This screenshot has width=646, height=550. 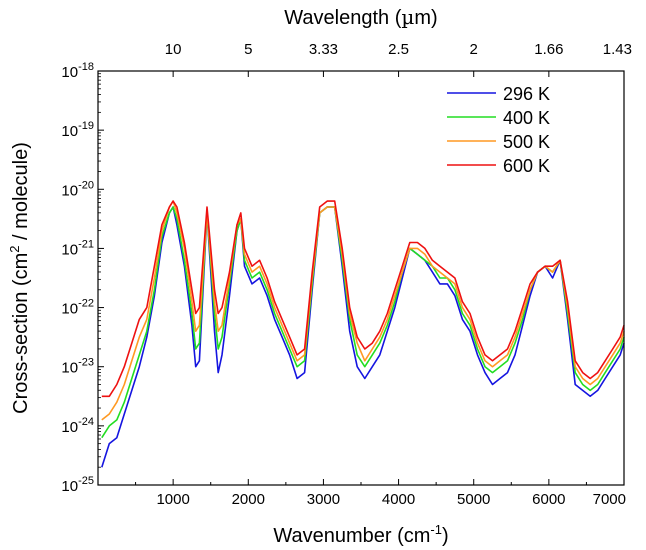 What do you see at coordinates (360, 17) in the screenshot?
I see `top-axis-title: Wavelength (µm)` at bounding box center [360, 17].